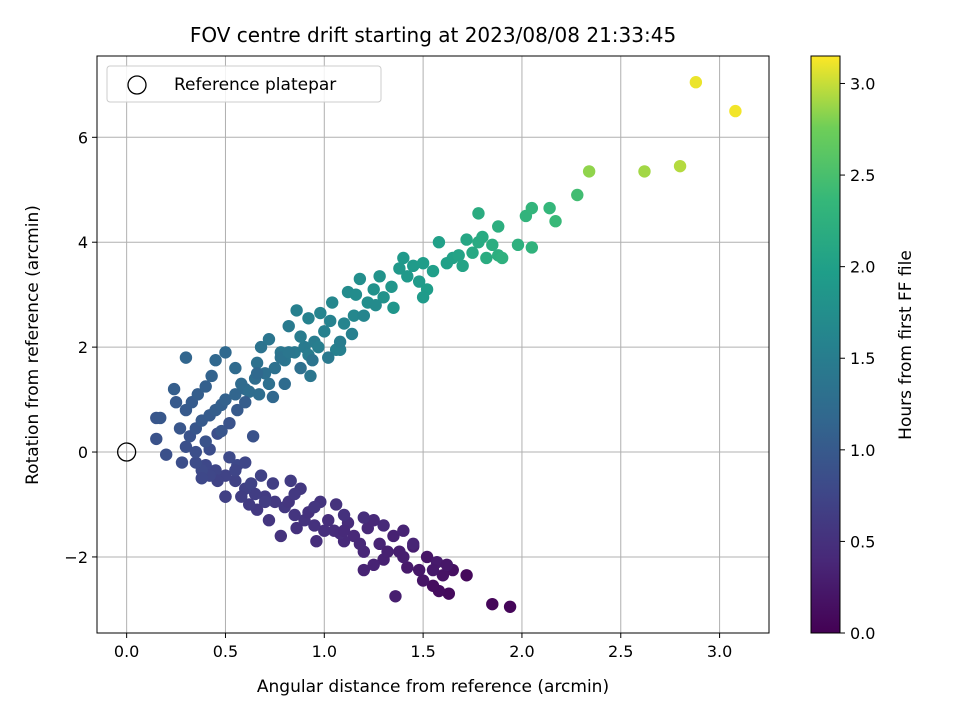  Describe the element at coordinates (324, 651) in the screenshot. I see `x-tick-label: 1.0` at that location.